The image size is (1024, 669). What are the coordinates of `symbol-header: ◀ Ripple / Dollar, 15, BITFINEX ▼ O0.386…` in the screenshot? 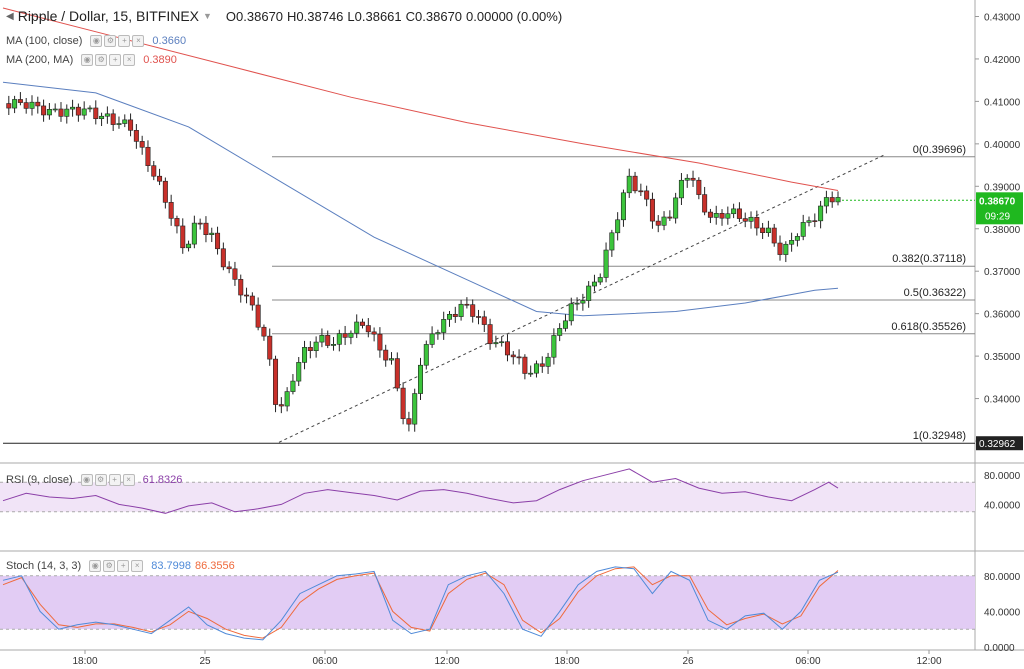 It's located at (284, 16).